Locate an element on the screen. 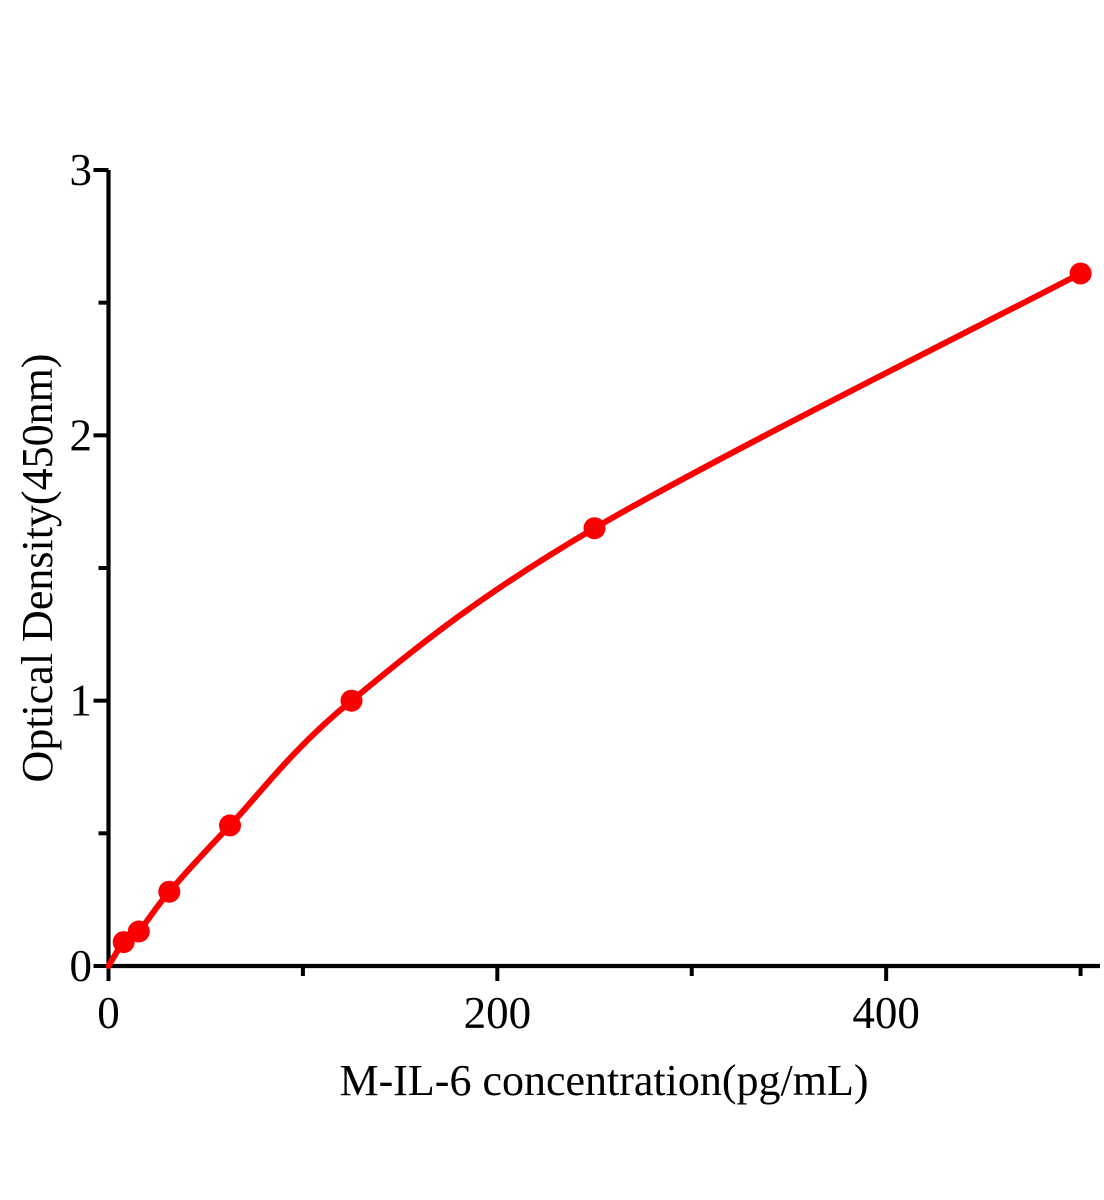 The image size is (1104, 1200). y-tick-label: 0 is located at coordinates (81, 966).